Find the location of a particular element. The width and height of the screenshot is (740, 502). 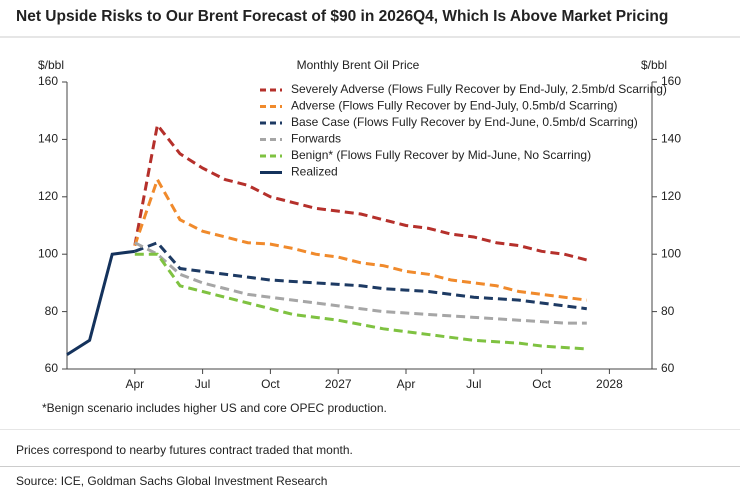

y2-label: $/bbl is located at coordinates (654, 65).